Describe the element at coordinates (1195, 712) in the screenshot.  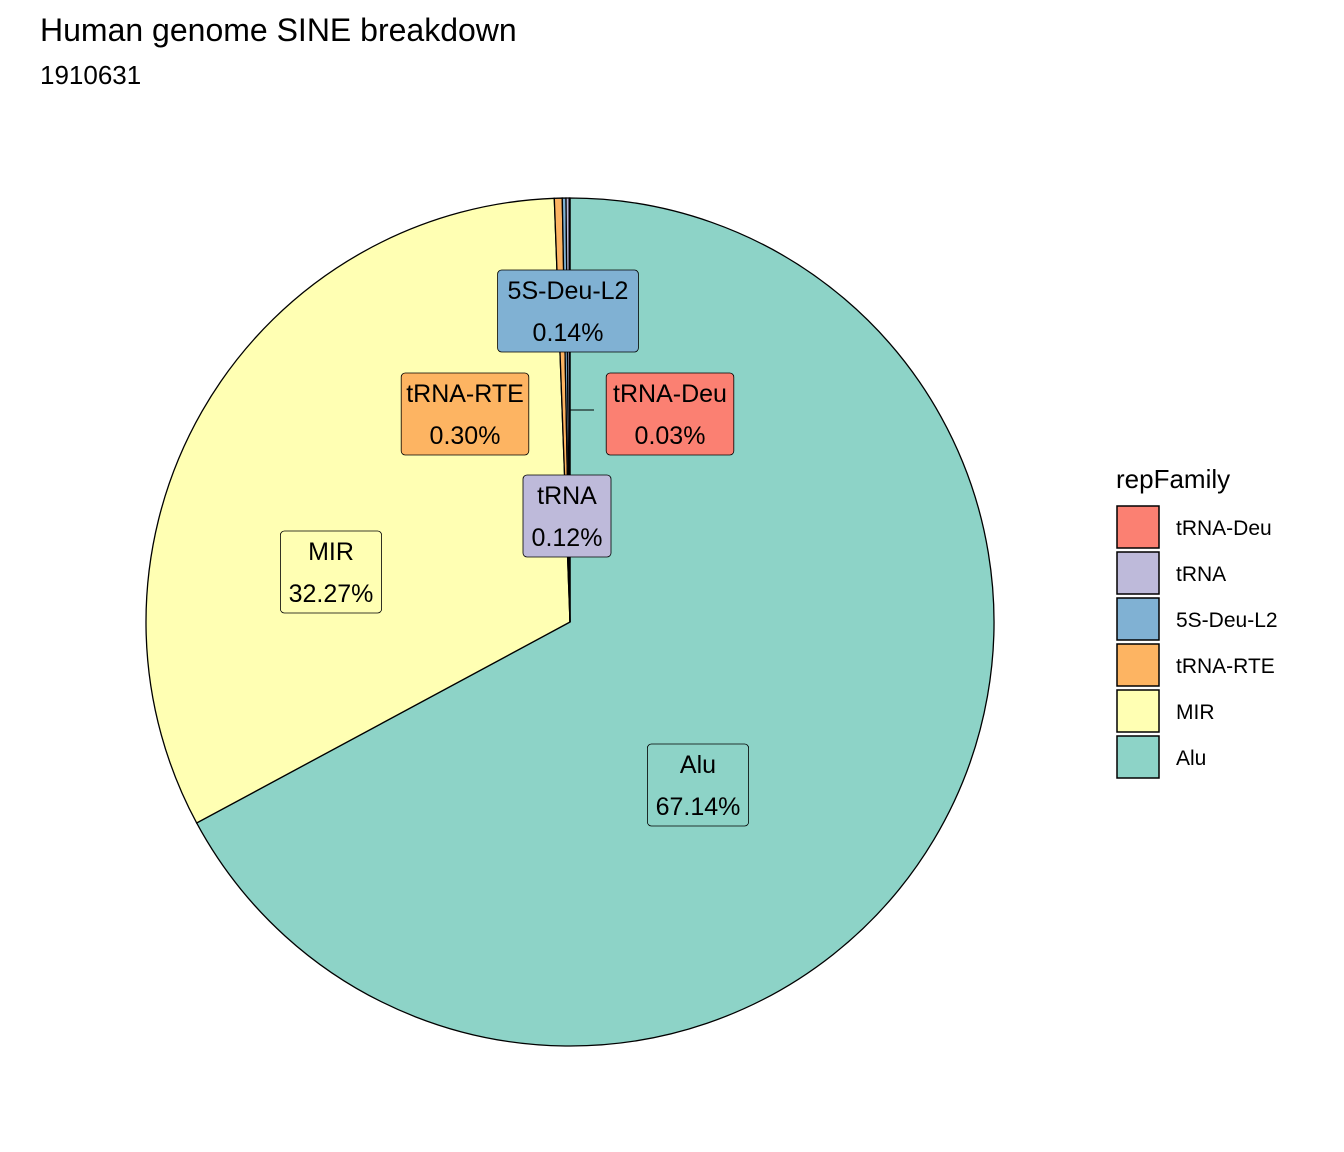
I see `legend-label: MIR` at that location.